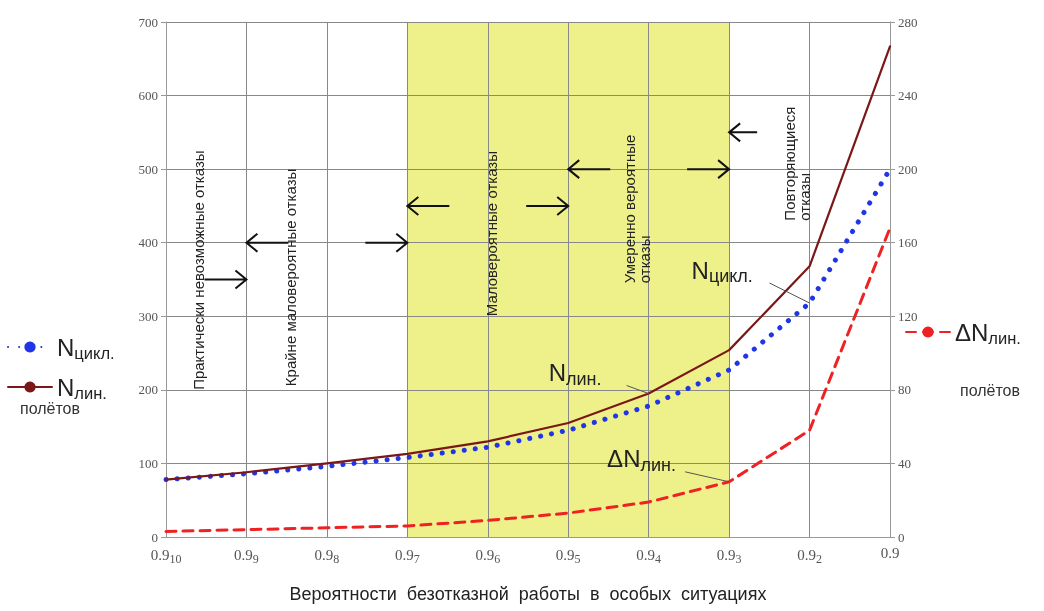 This screenshot has width=1044, height=611. I want to click on y2-tick-label: 160, so click(908, 243).